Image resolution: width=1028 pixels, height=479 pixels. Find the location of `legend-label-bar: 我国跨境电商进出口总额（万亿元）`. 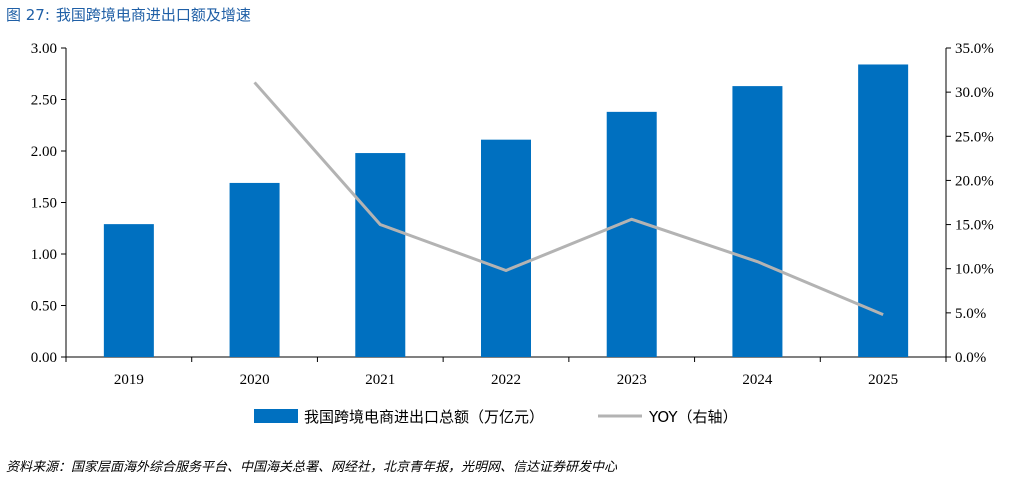

legend-label-bar: 我国跨境电商进出口总额（万亿元） is located at coordinates (424, 417).